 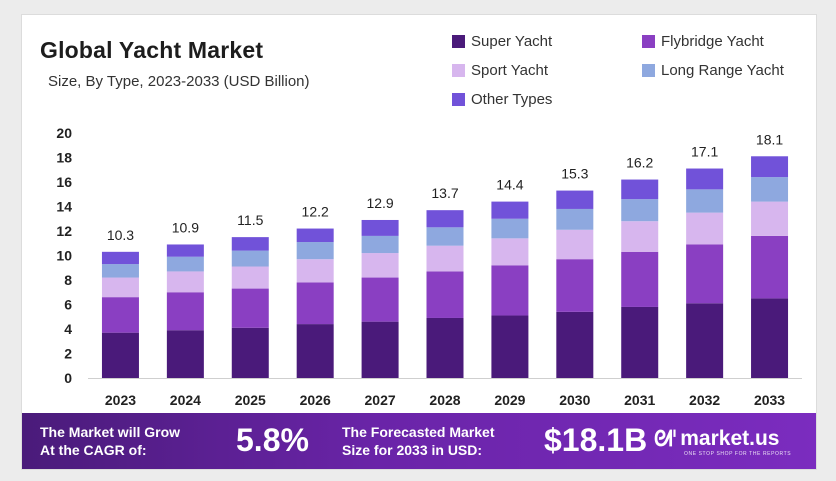 I want to click on x-tick-label: 2026, so click(x=315, y=400).